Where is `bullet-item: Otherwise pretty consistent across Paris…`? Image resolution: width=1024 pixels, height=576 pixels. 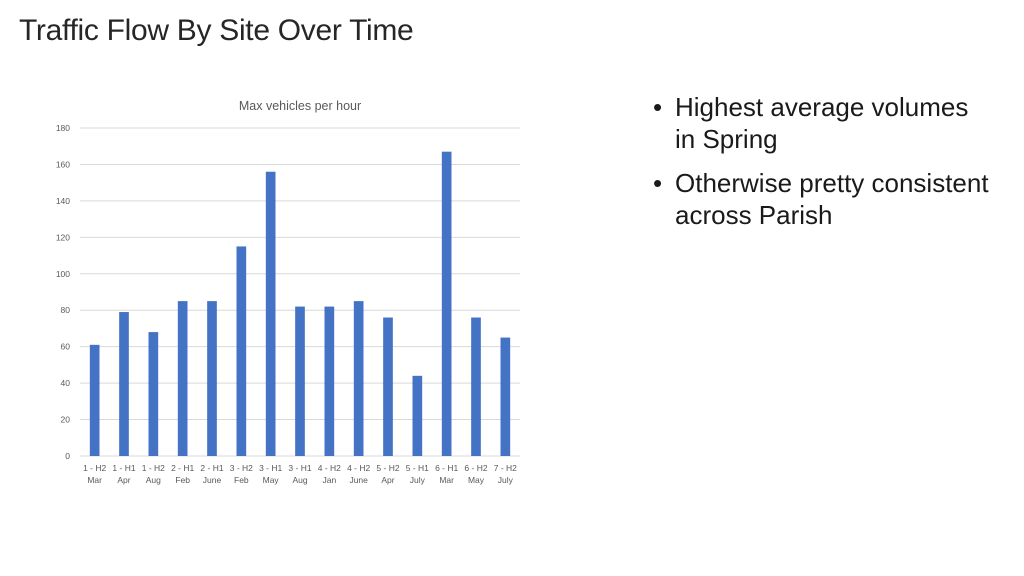 bullet-item: Otherwise pretty consistent across Paris… is located at coordinates (823, 199).